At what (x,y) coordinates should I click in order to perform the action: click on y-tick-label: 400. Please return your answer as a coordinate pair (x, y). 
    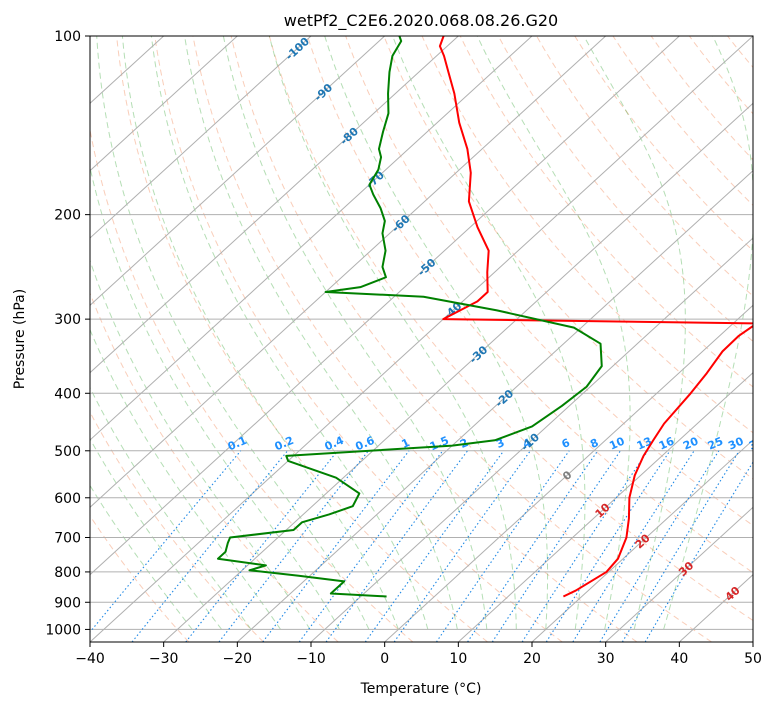
    Looking at the image, I should click on (67, 394).